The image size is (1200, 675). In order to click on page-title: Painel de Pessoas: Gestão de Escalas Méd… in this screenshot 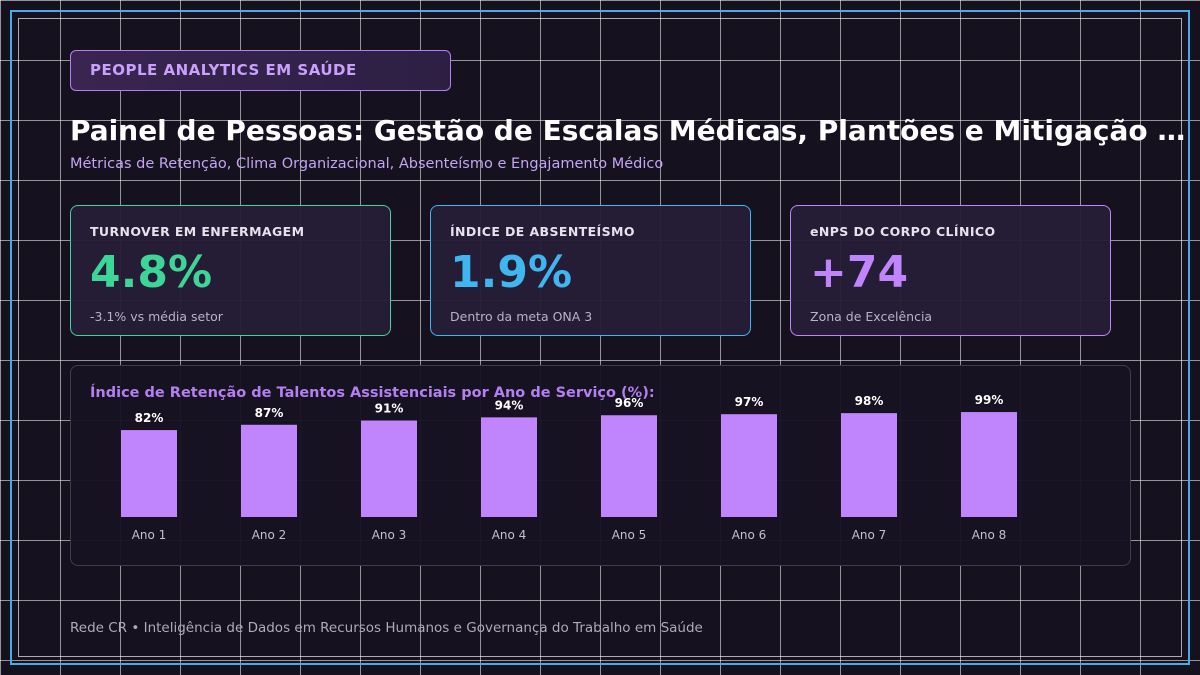, I will do `click(635, 130)`.